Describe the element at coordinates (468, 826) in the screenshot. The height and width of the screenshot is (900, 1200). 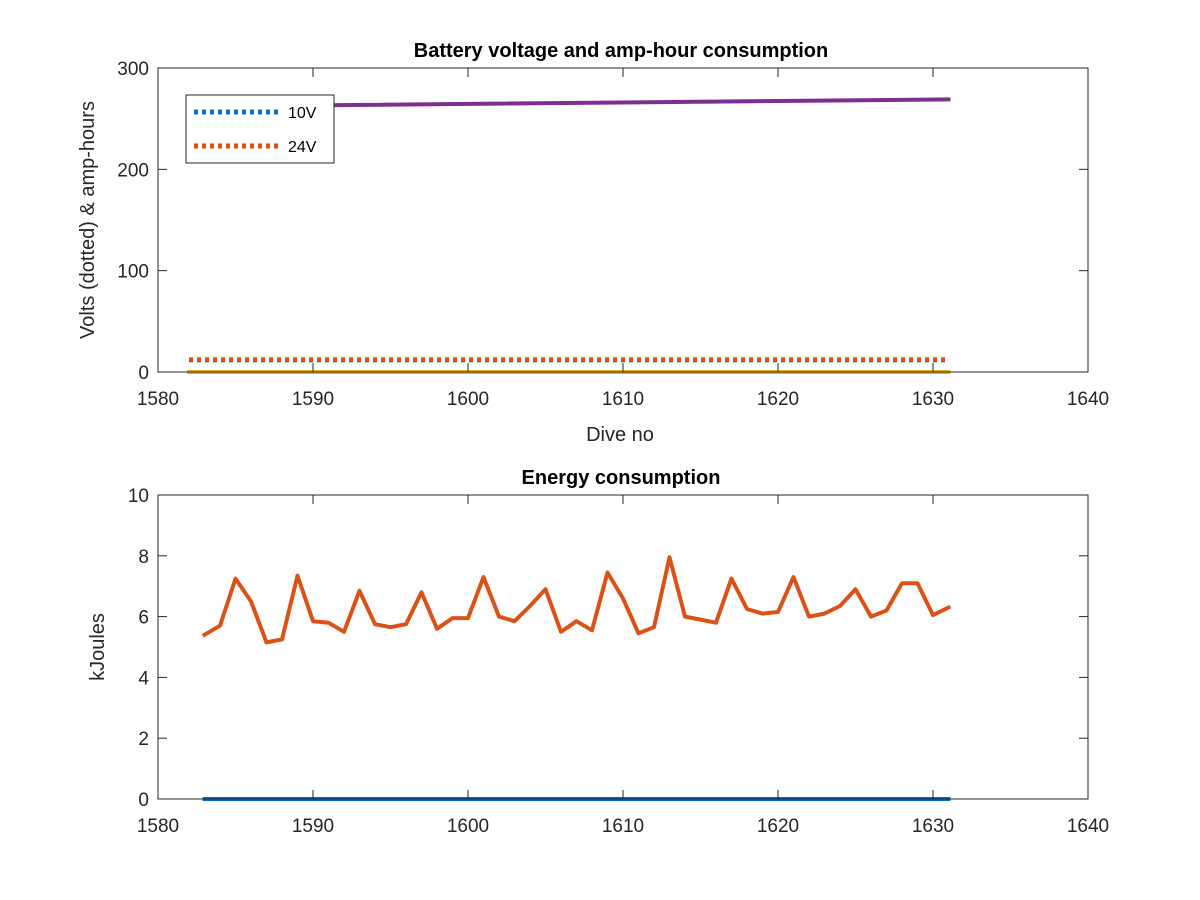
I see `energy-x-tick-label: 1600` at that location.